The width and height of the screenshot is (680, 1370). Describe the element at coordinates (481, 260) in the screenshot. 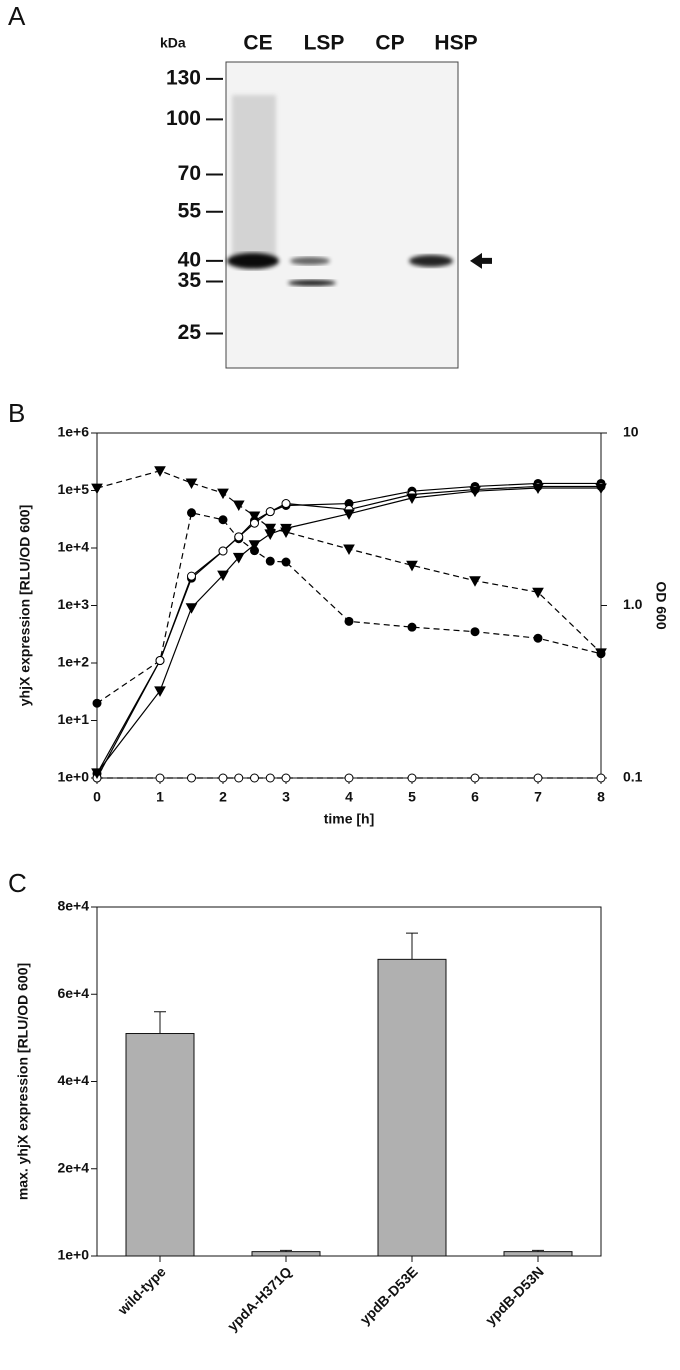

I see `arrow` at that location.